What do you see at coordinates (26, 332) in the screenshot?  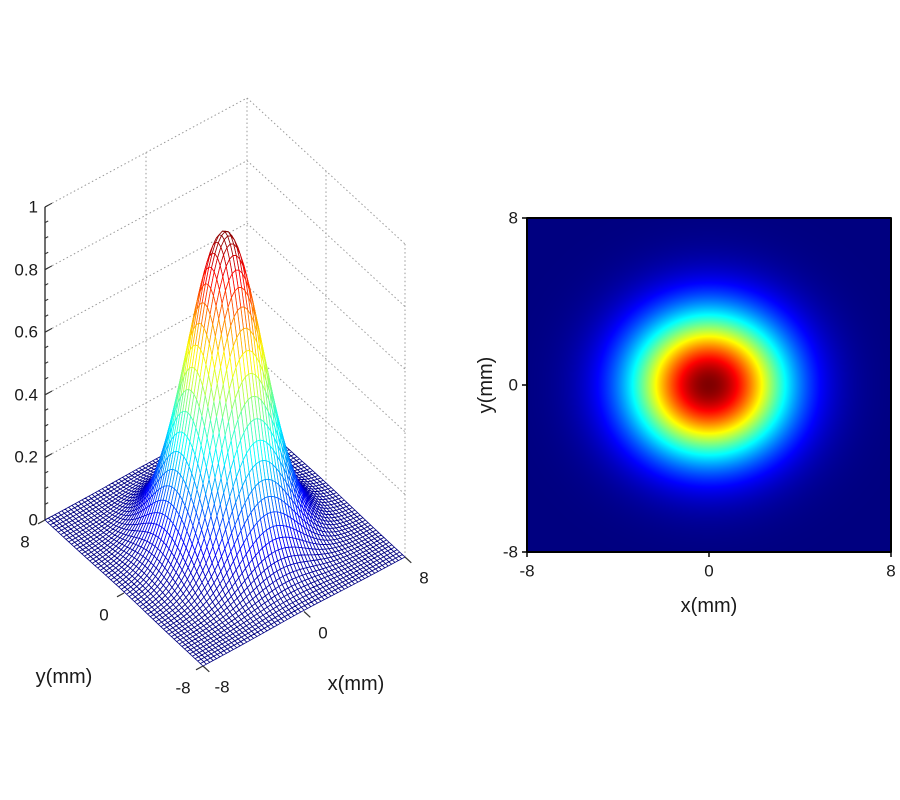 I see `surface-z-tick-label: 0.6` at bounding box center [26, 332].